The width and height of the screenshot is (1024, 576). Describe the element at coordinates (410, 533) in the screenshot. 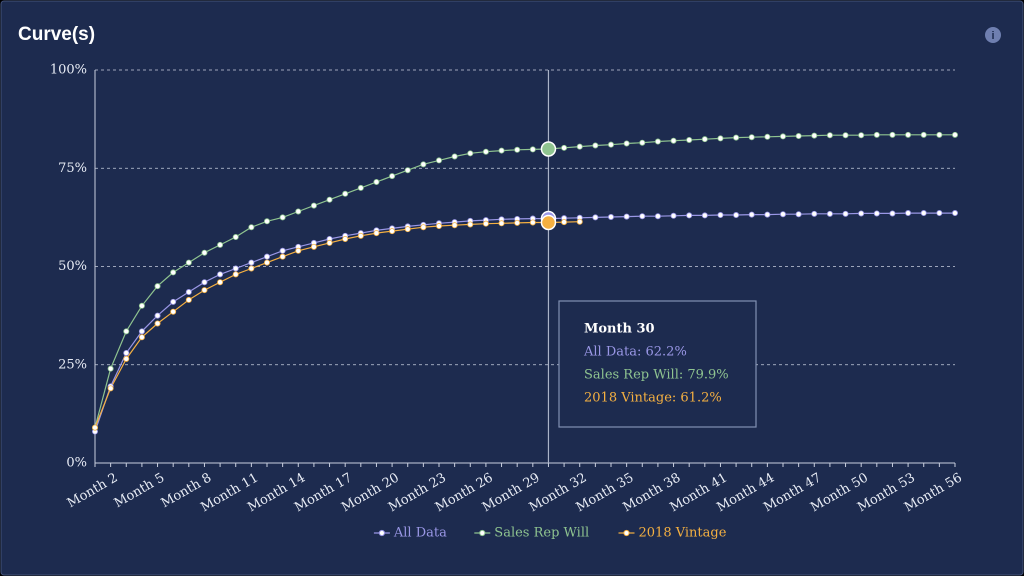

I see `legend-item: All Data` at that location.